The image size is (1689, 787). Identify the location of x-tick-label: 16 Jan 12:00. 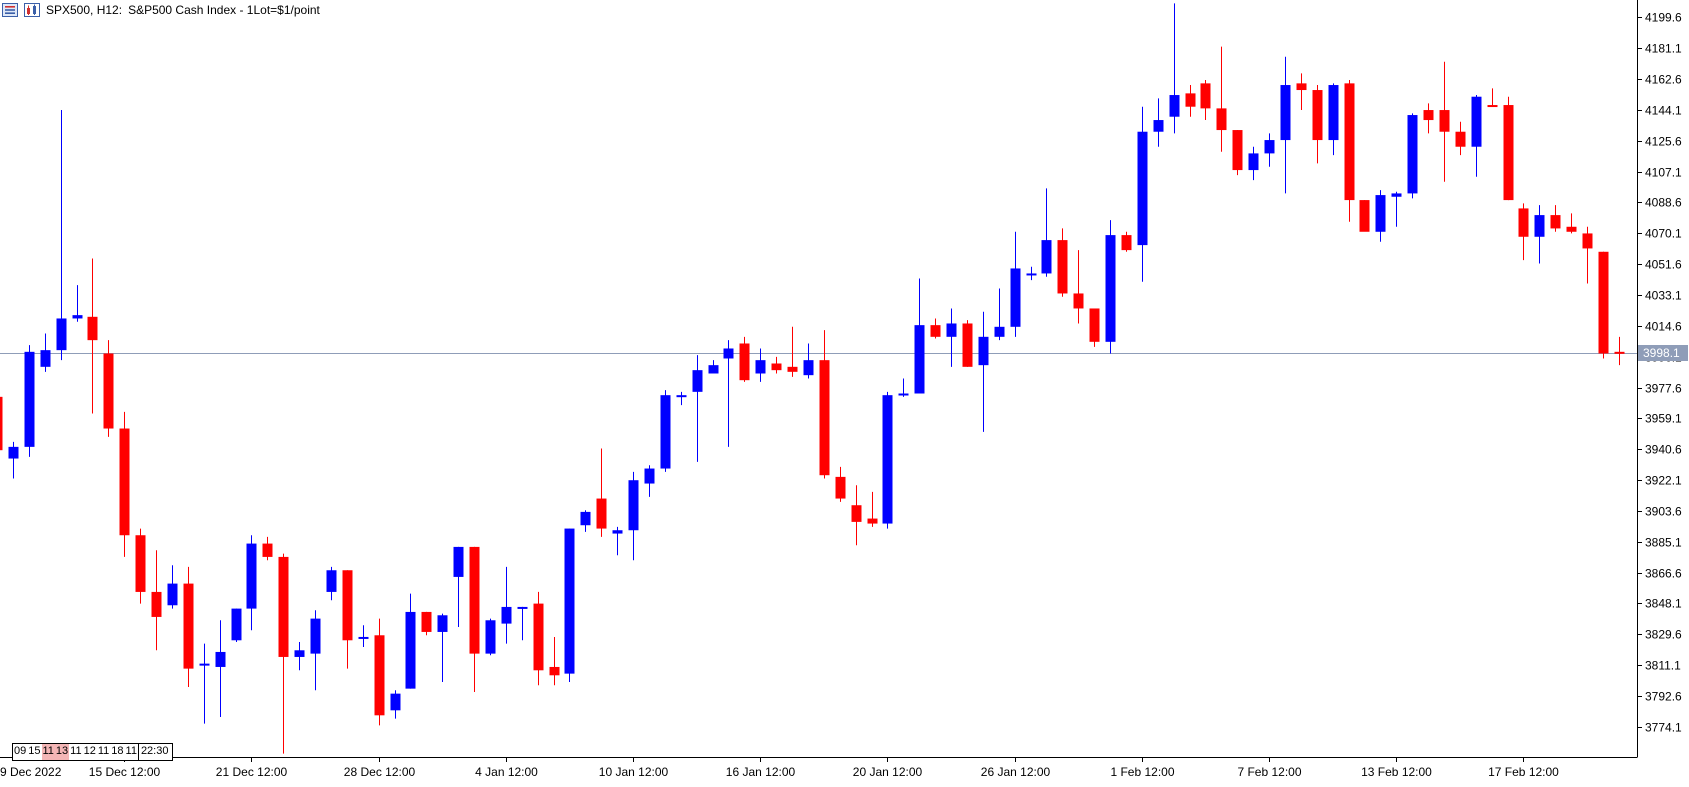
(761, 772).